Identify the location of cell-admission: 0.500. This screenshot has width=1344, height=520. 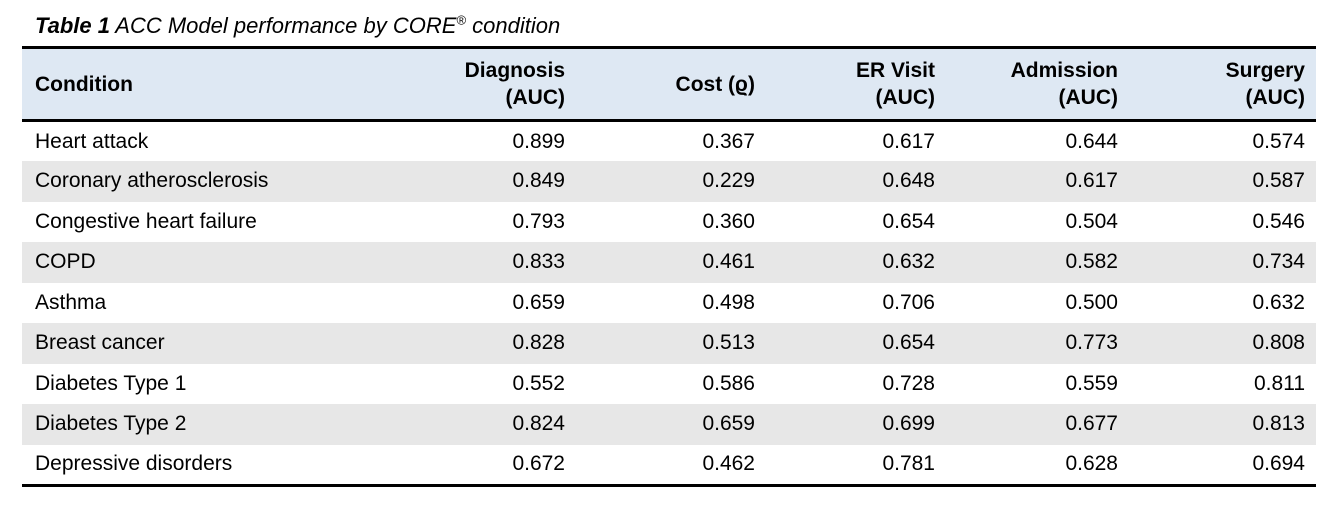
(1091, 302).